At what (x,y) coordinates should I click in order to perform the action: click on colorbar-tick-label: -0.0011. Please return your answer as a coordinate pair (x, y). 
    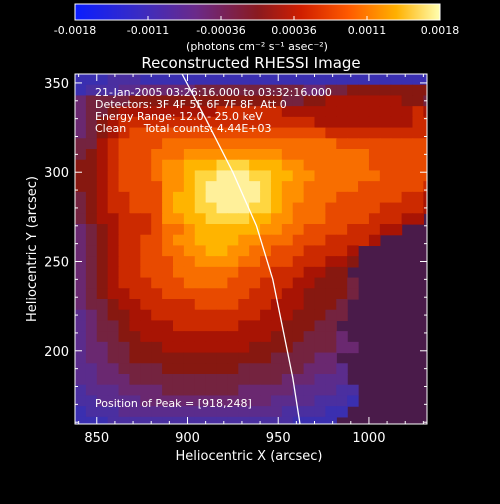
    Looking at the image, I should click on (148, 30).